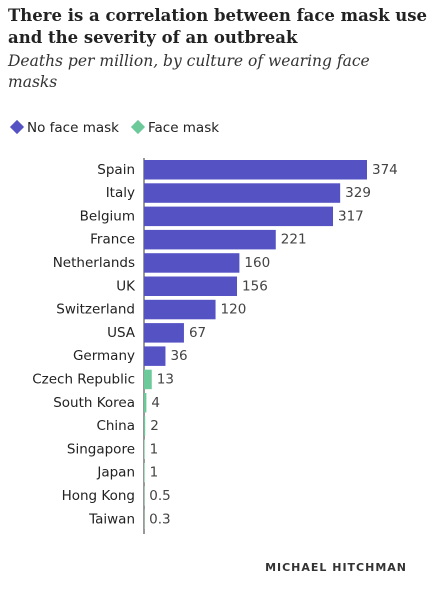 The image size is (435, 600). Describe the element at coordinates (257, 263) in the screenshot. I see `value-label: 160` at that location.